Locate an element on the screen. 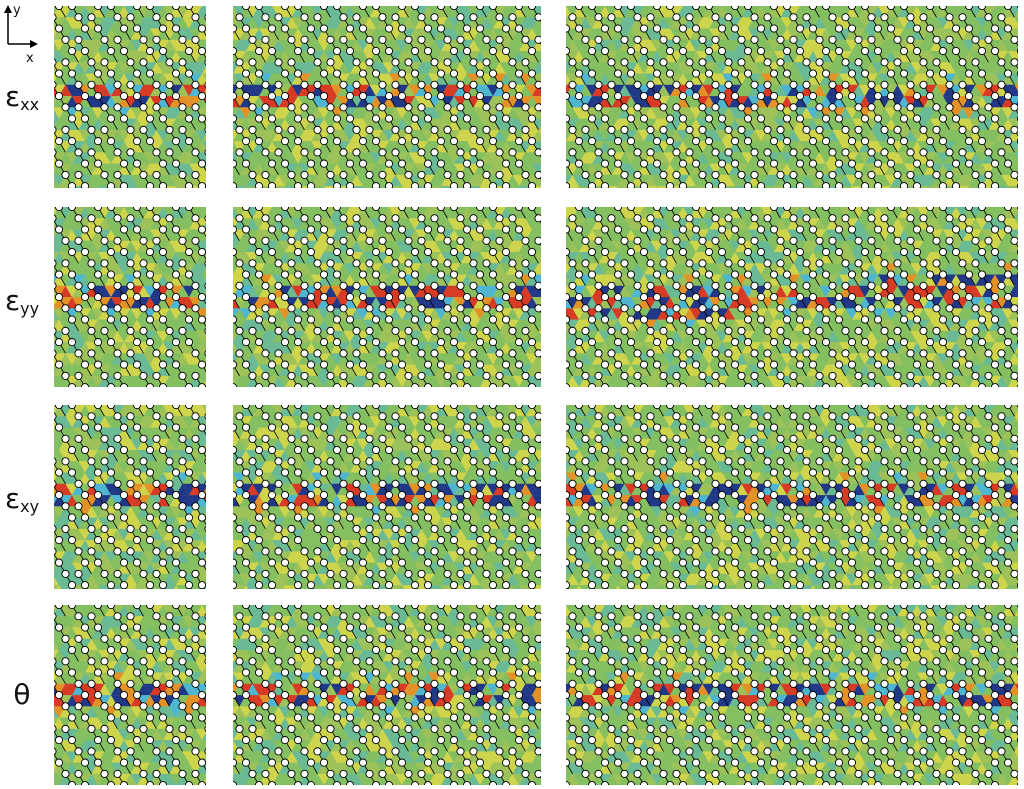  panel-exx-left is located at coordinates (126, 97).